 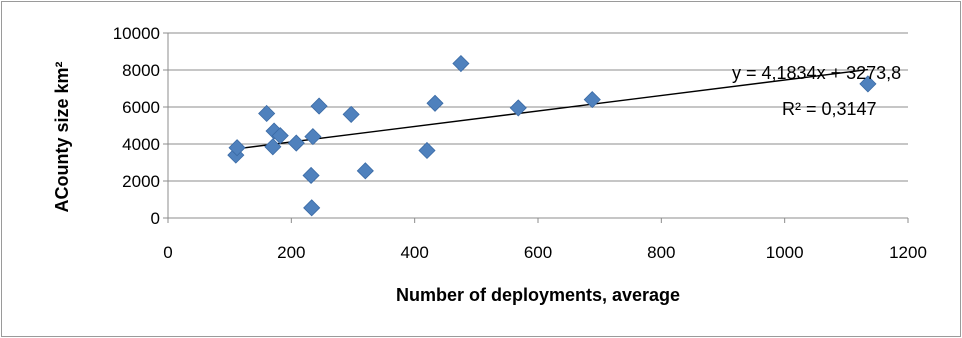 I want to click on y-tick-labels: 0 2000 4000 6000 8000 10000, so click(x=136, y=126).